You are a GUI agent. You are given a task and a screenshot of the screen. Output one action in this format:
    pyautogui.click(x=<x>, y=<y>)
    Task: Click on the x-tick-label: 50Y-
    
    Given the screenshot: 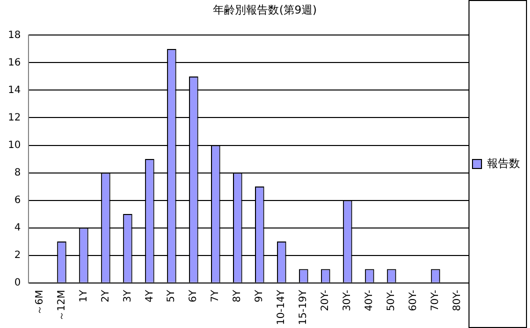 What is the action you would take?
    pyautogui.click(x=392, y=300)
    